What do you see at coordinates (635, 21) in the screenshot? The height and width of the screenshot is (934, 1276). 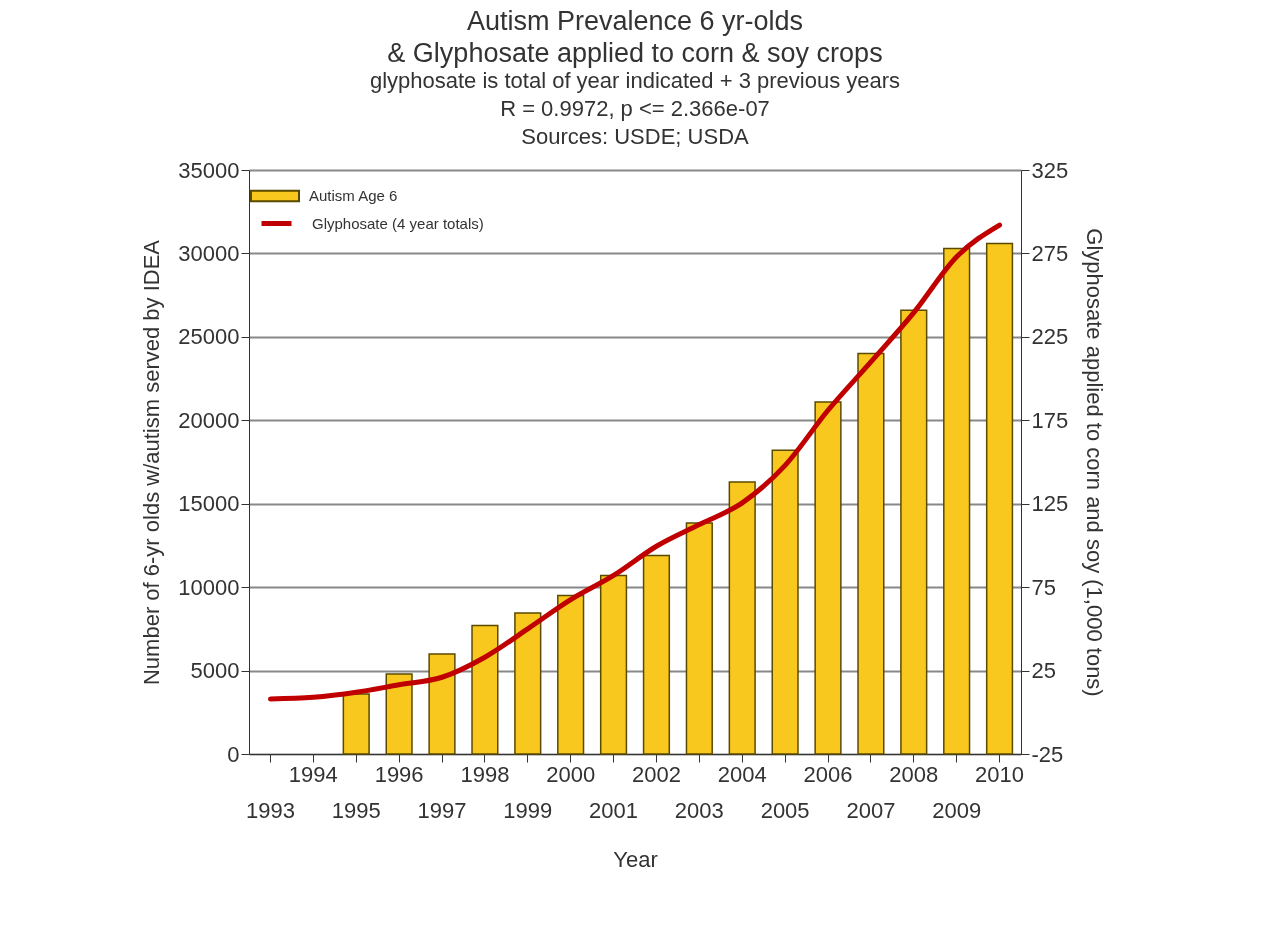 I see `text: Autism Prevalence 6 yr-olds` at bounding box center [635, 21].